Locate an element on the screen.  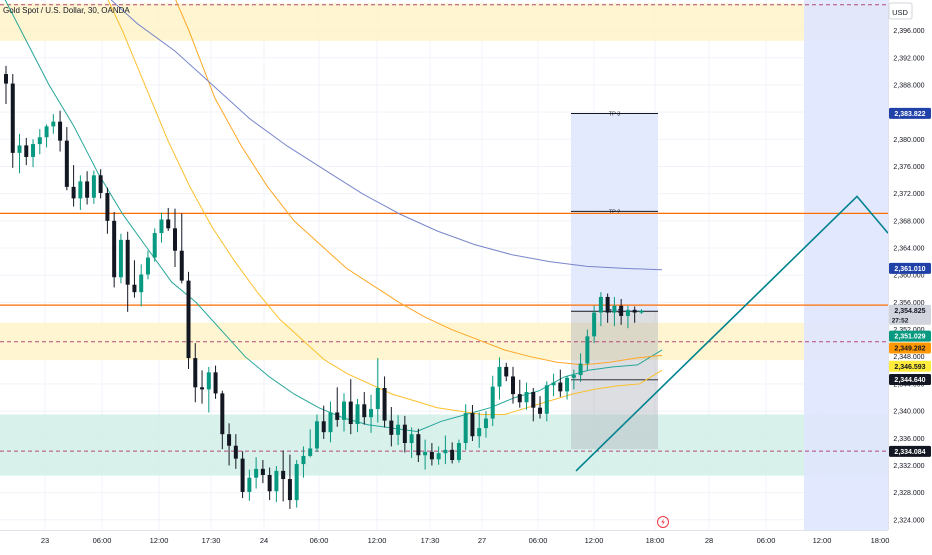
time-tick-label: 18:00 is located at coordinates (655, 540).